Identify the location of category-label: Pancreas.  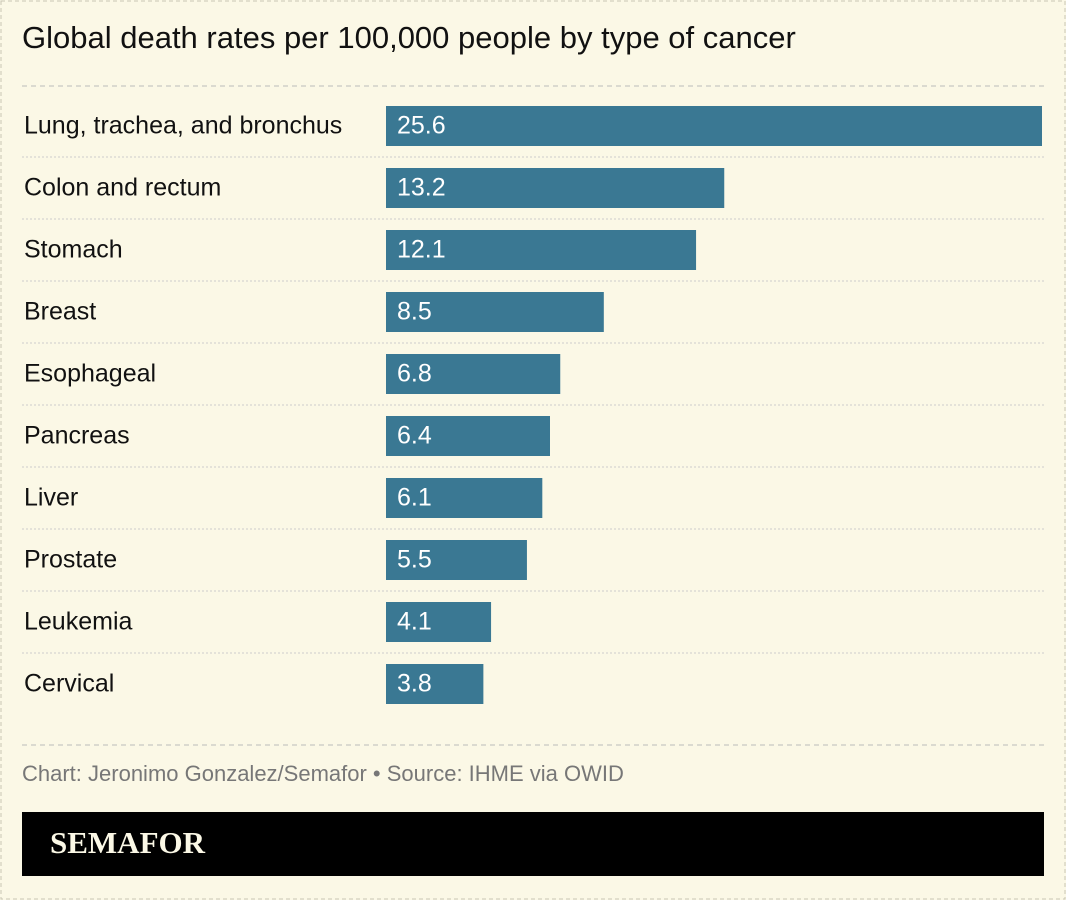
(77, 436).